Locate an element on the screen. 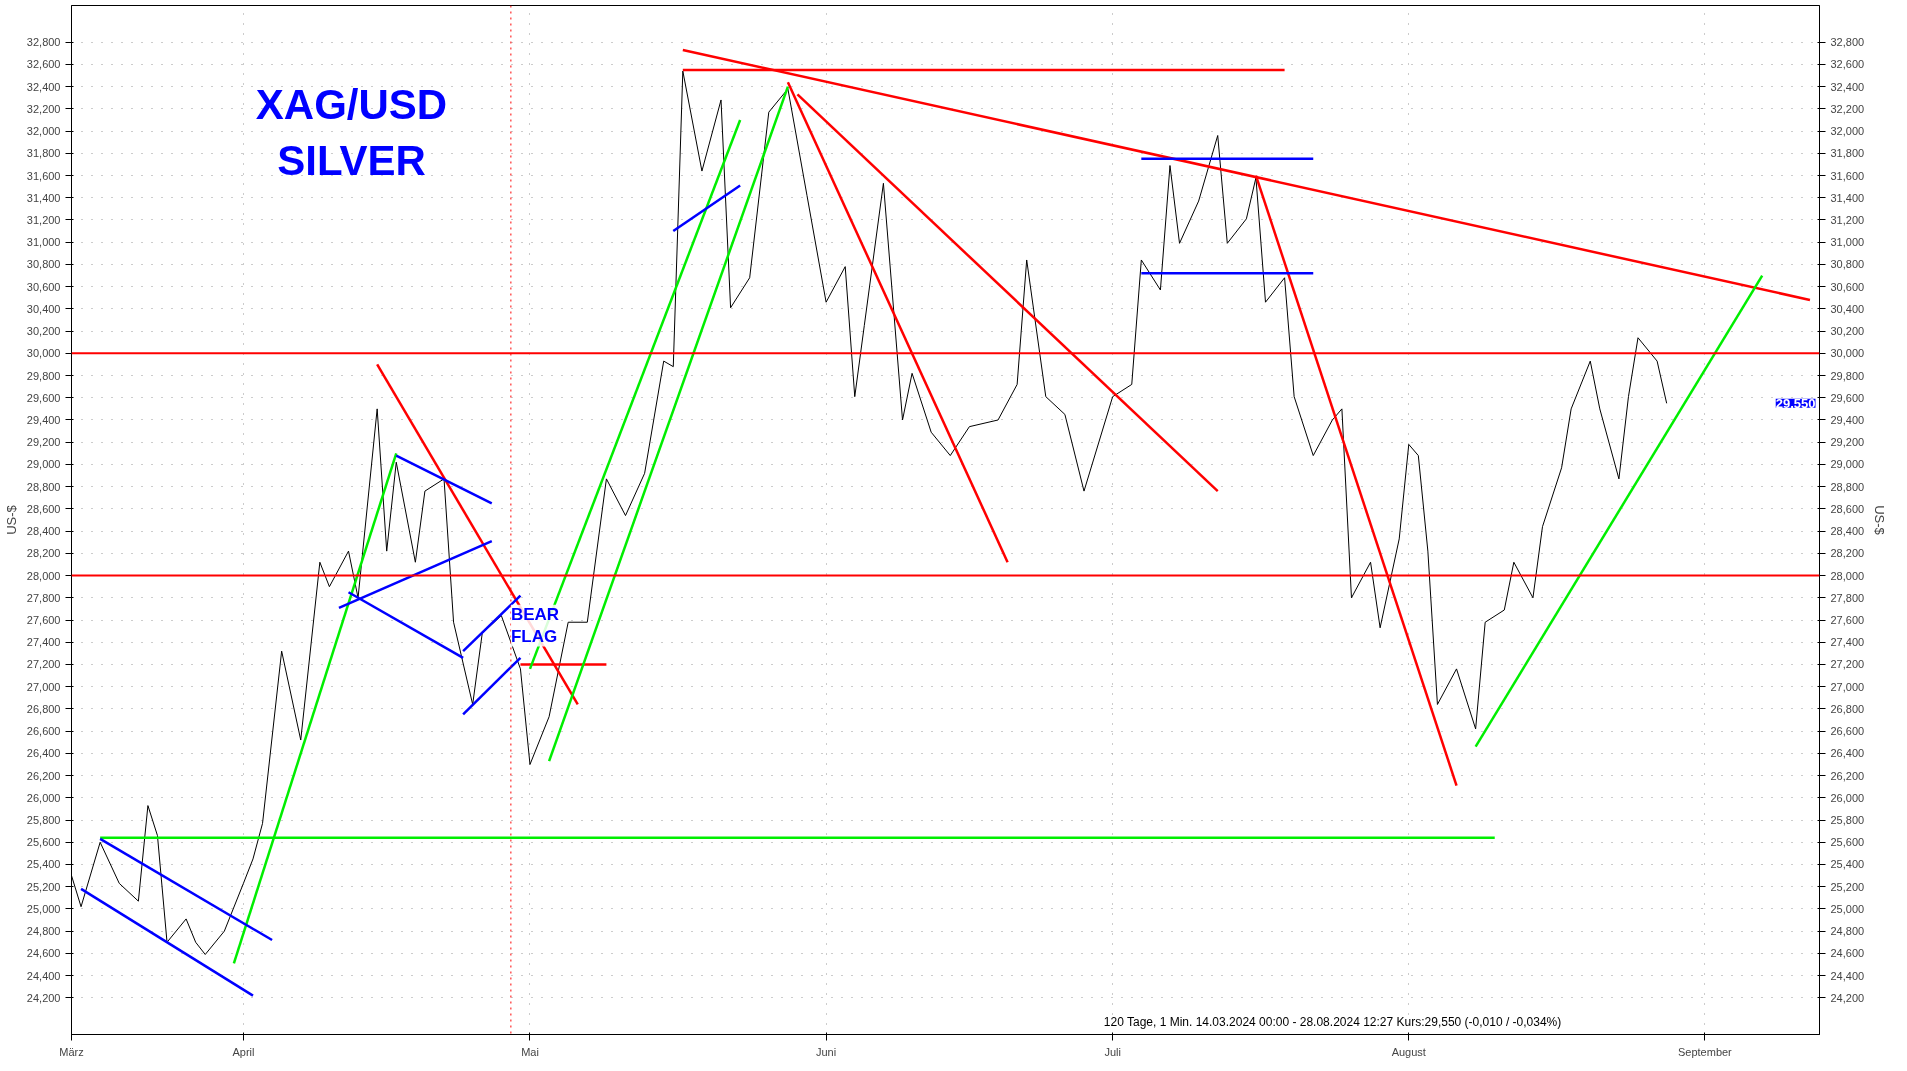  y2-tick-label: 31,000 is located at coordinates (1847, 242).